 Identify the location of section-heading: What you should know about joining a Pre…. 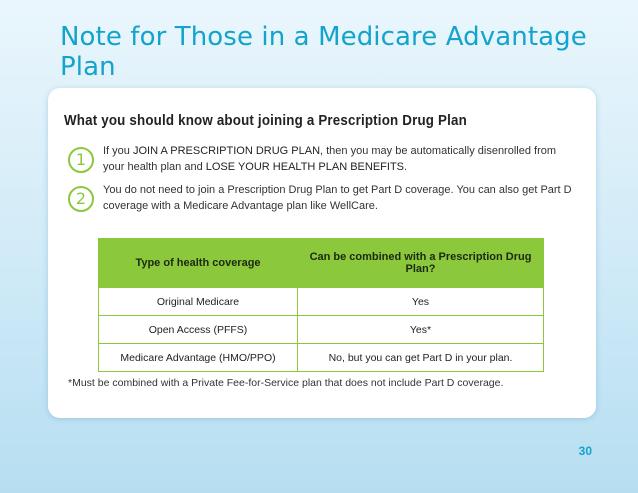
(265, 121).